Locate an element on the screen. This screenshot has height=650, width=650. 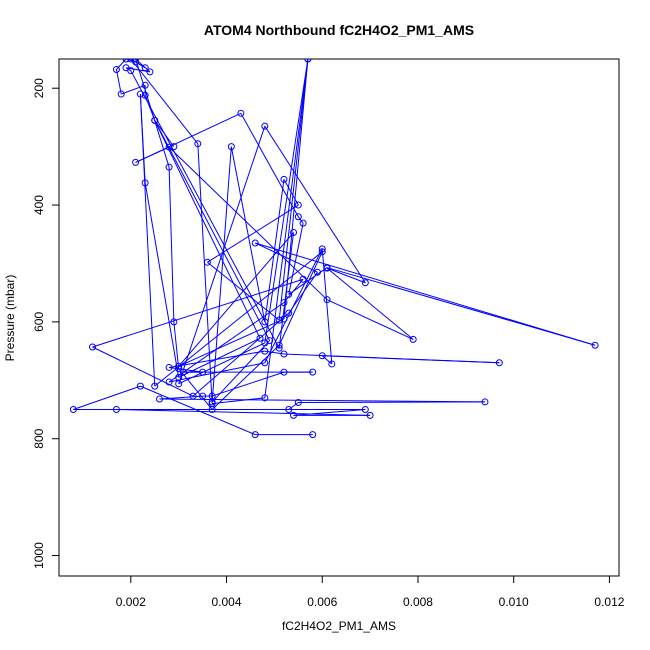
y-tick-label: 1000 is located at coordinates (39, 555).